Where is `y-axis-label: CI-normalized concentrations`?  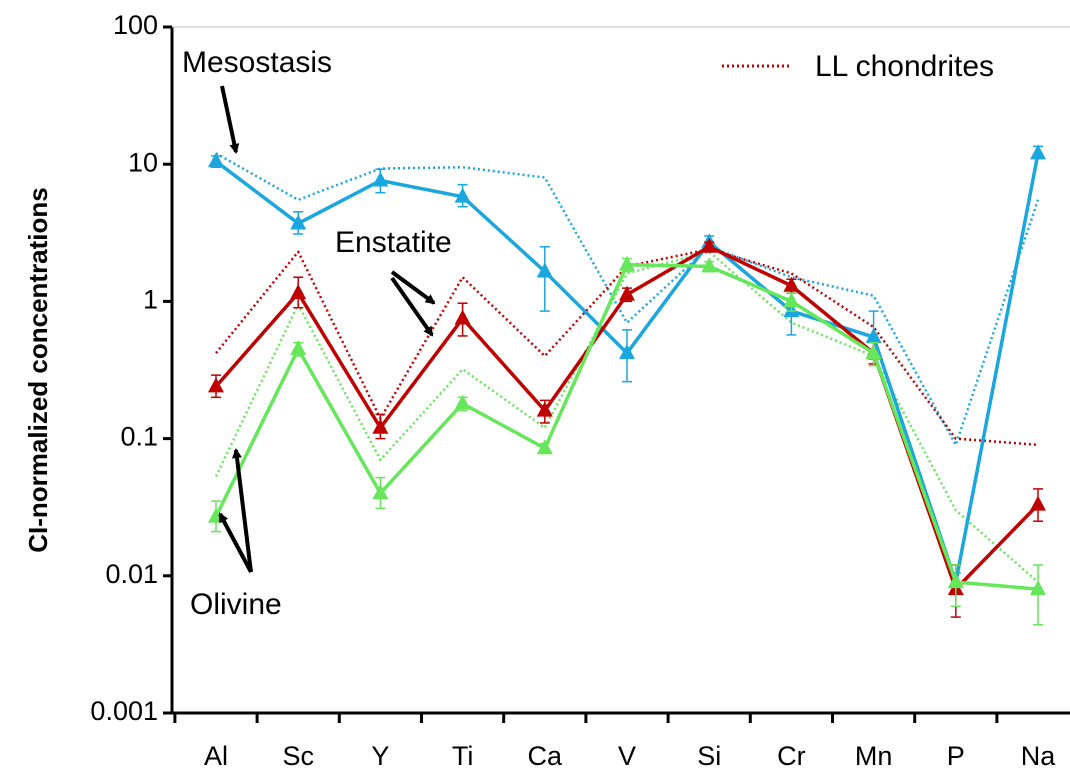 y-axis-label: CI-normalized concentrations is located at coordinates (38, 370).